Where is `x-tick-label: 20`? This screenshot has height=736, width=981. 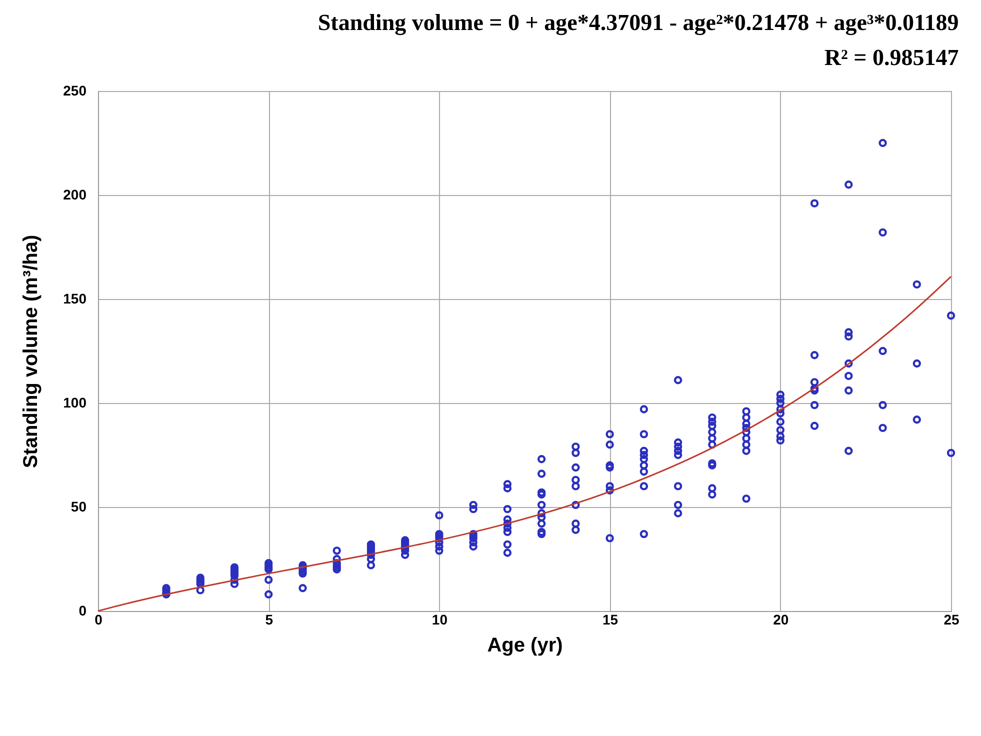
x-tick-label: 20 is located at coordinates (781, 620).